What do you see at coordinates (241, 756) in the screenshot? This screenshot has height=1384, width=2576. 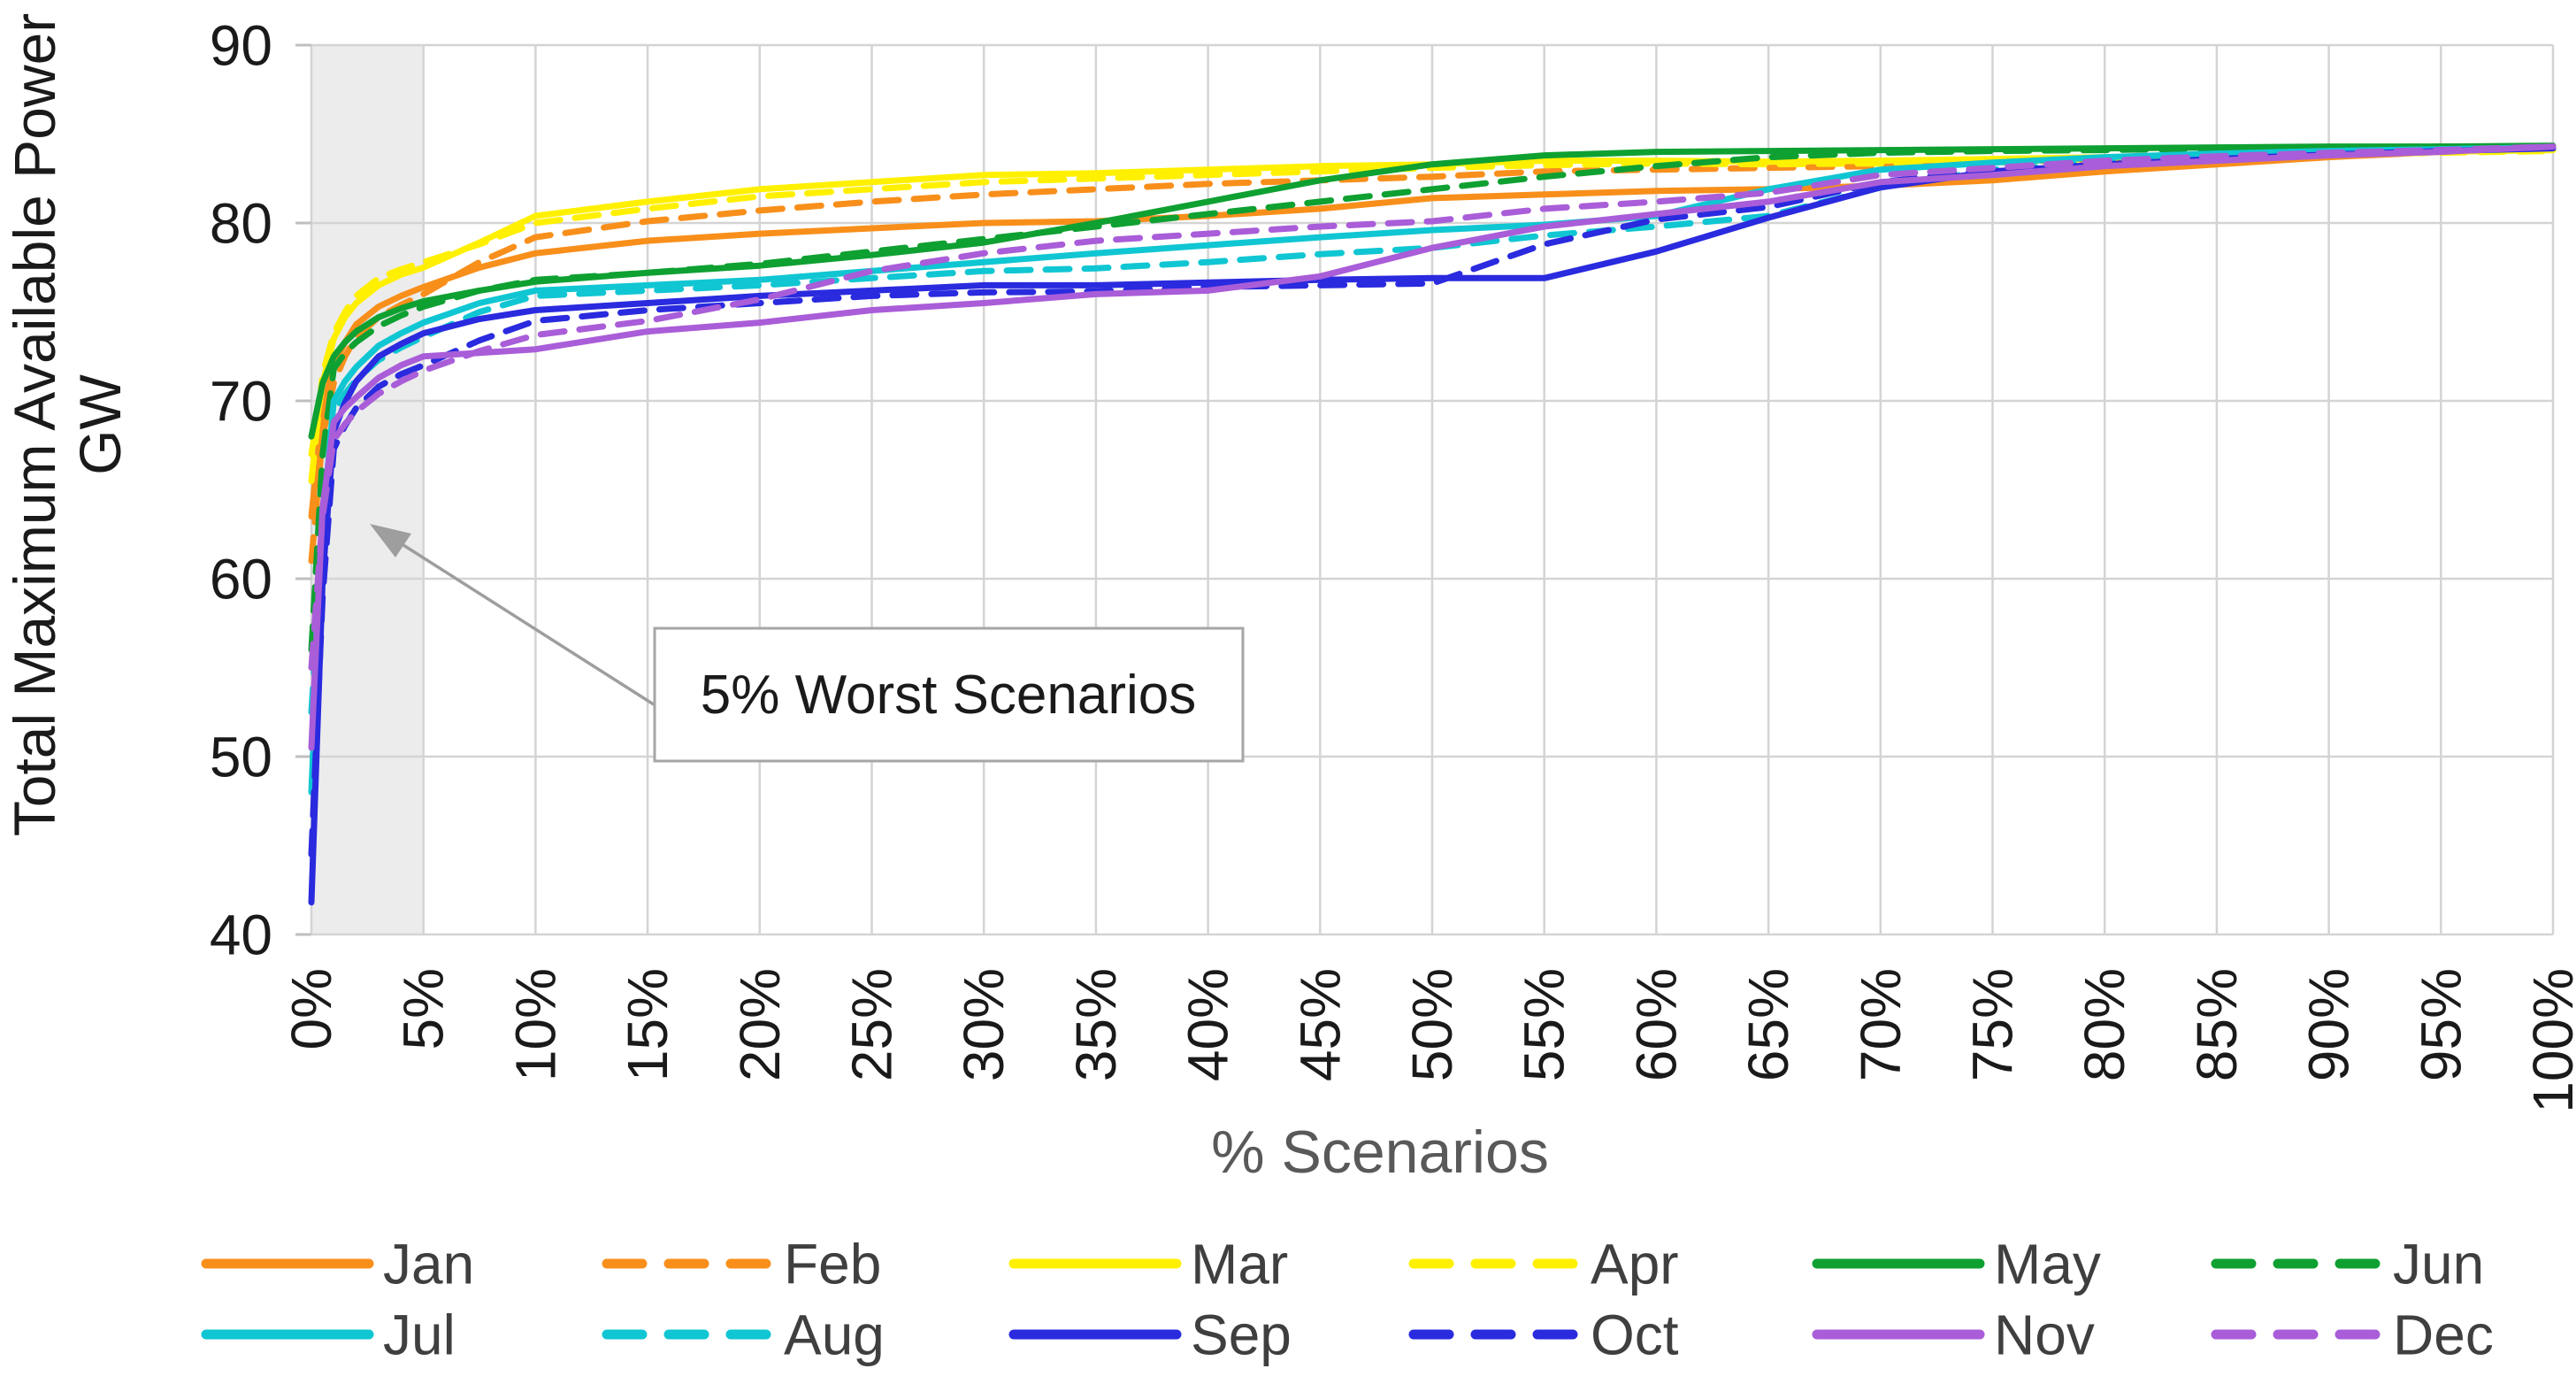 I see `y-tick-label: 50` at bounding box center [241, 756].